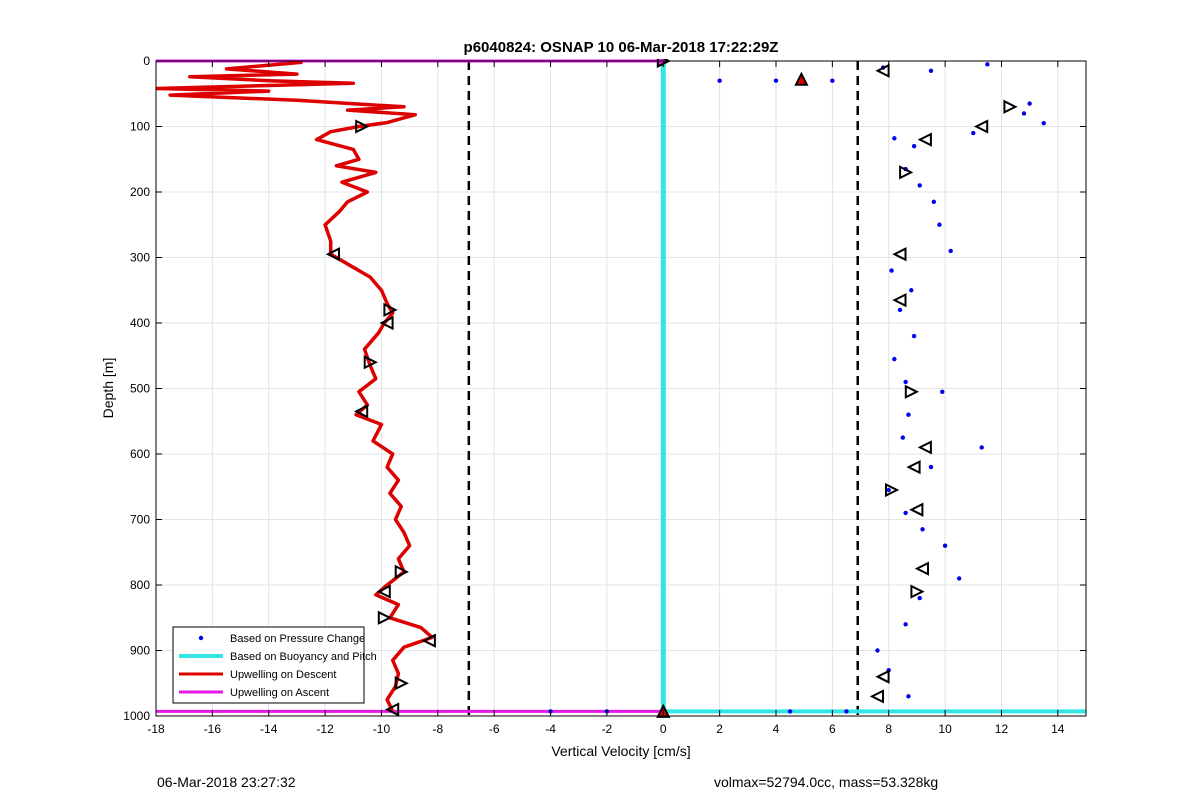 The height and width of the screenshot is (804, 1200). Describe the element at coordinates (146, 61) in the screenshot. I see `y-tick-label: 0` at that location.